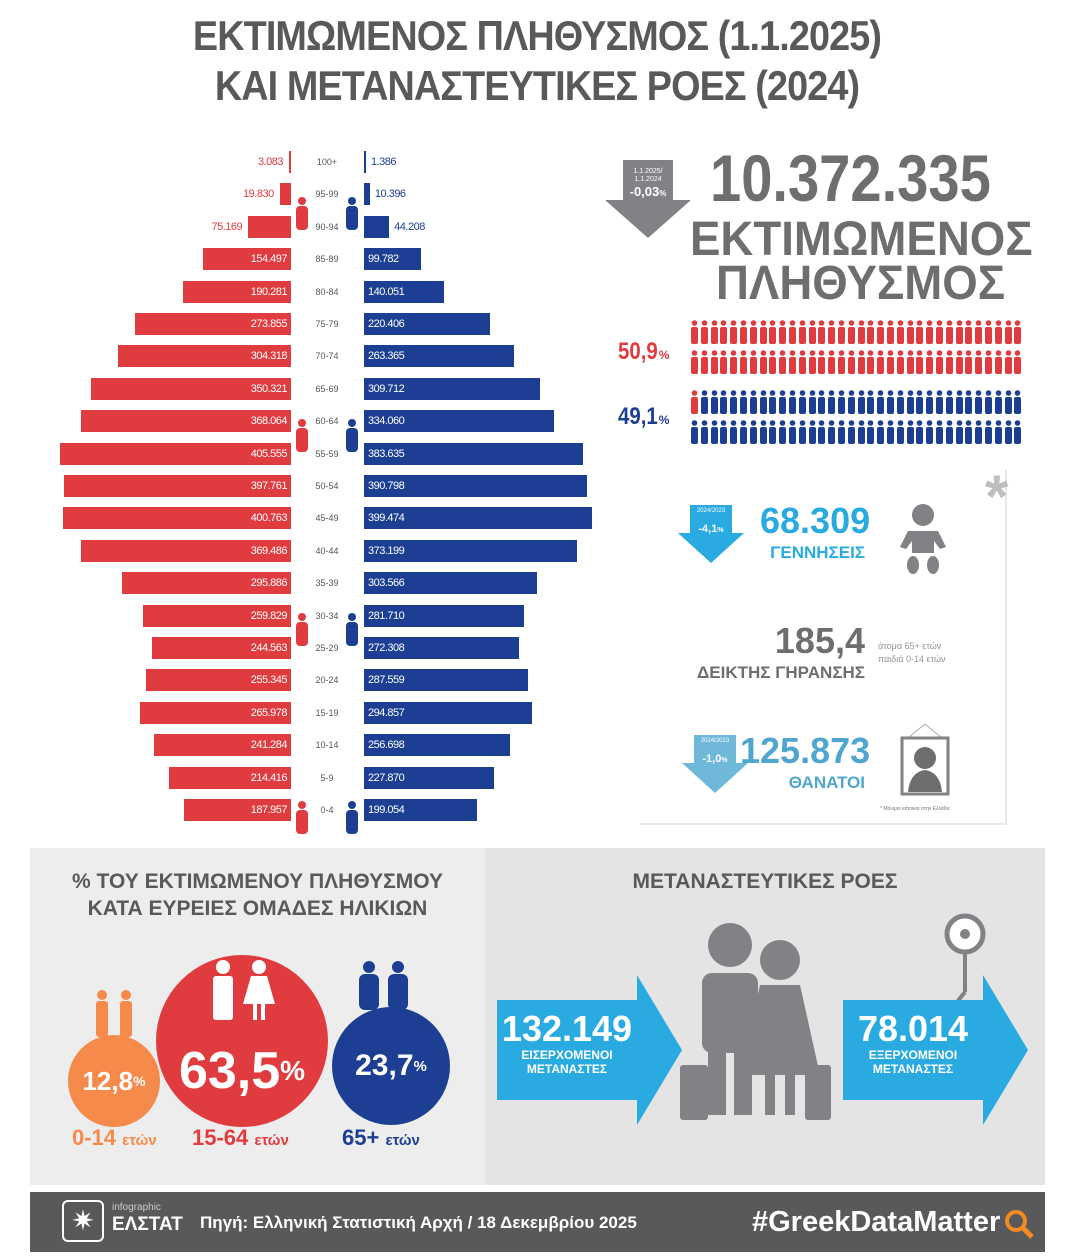 The image size is (1074, 1259). I want to click on outflow-label-1: ΕΞΕΡΧΟΜΕΝΟΙ, so click(913, 1055).